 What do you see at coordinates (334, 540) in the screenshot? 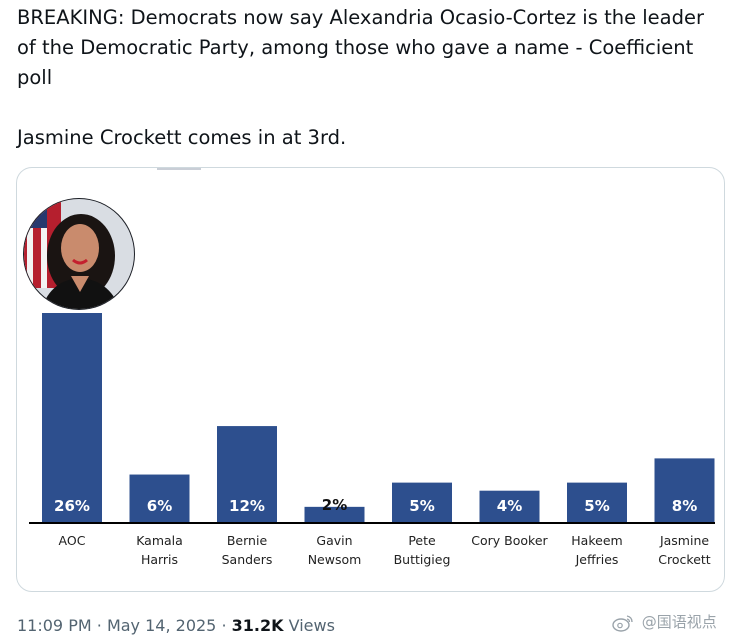
I see `category-label: Gavin` at bounding box center [334, 540].